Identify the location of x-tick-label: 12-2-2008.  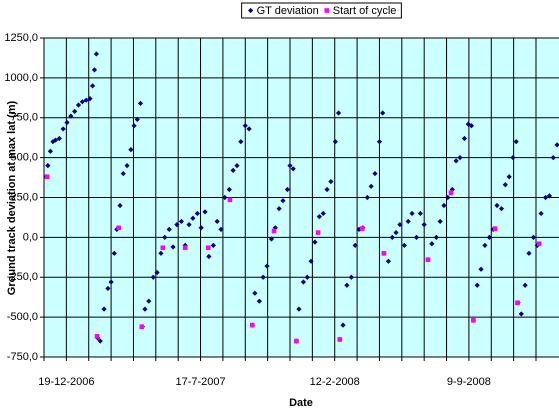
(335, 382).